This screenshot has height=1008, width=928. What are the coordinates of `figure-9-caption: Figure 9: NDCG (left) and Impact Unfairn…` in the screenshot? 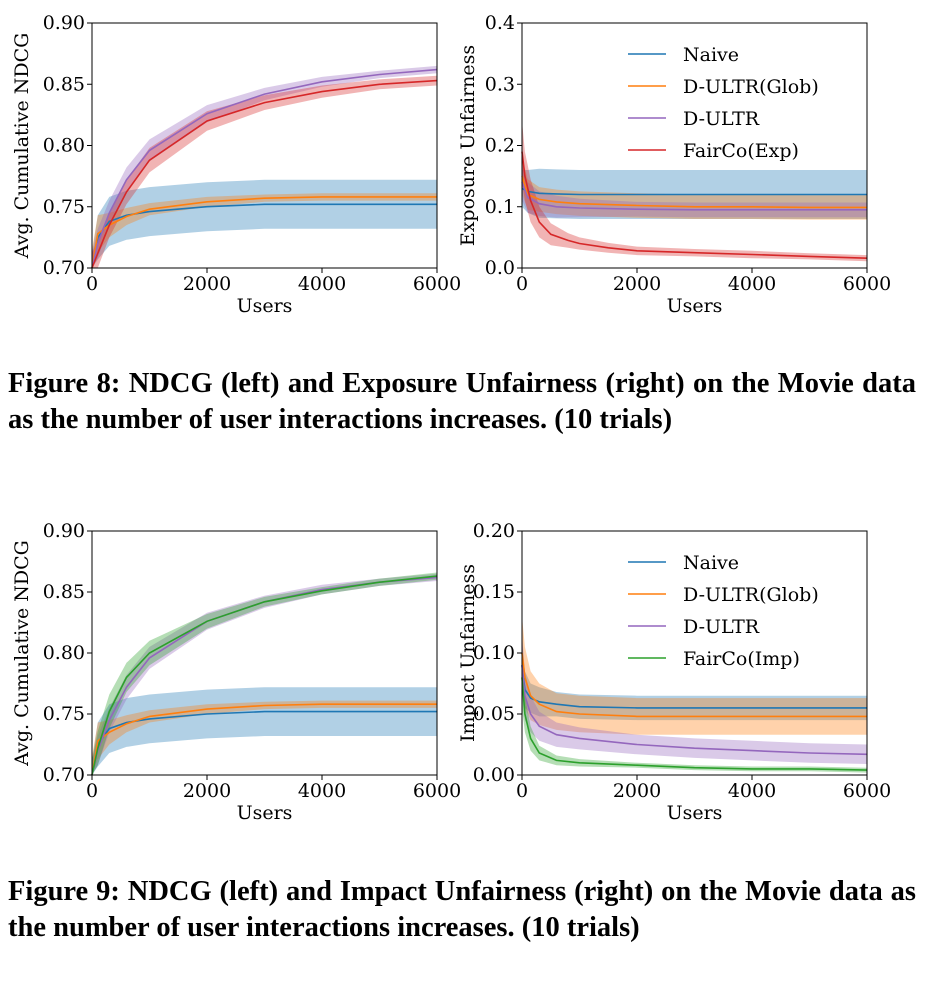 It's located at (462, 909).